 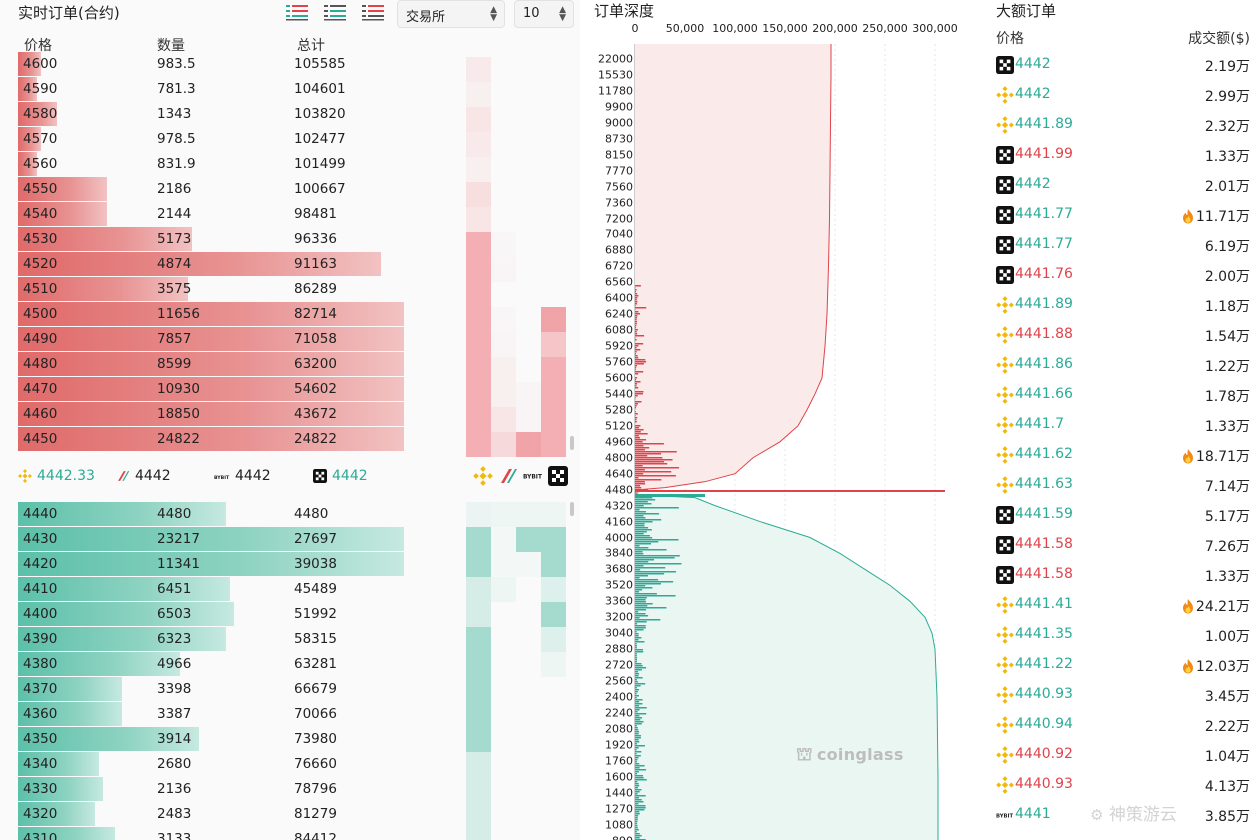 What do you see at coordinates (315, 564) in the screenshot?
I see `bid-total: 39038` at bounding box center [315, 564].